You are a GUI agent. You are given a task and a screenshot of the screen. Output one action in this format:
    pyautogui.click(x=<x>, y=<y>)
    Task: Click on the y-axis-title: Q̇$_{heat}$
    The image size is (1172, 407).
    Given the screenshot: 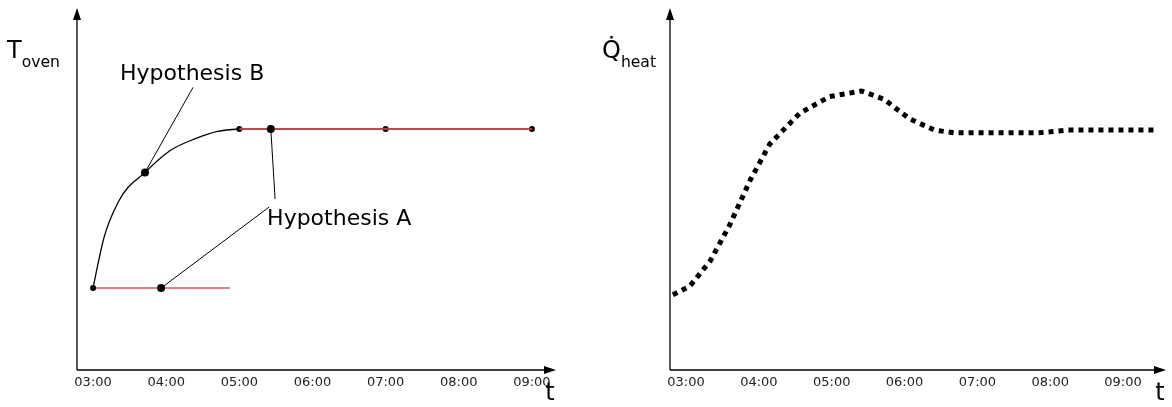 What is the action you would take?
    pyautogui.click(x=629, y=53)
    